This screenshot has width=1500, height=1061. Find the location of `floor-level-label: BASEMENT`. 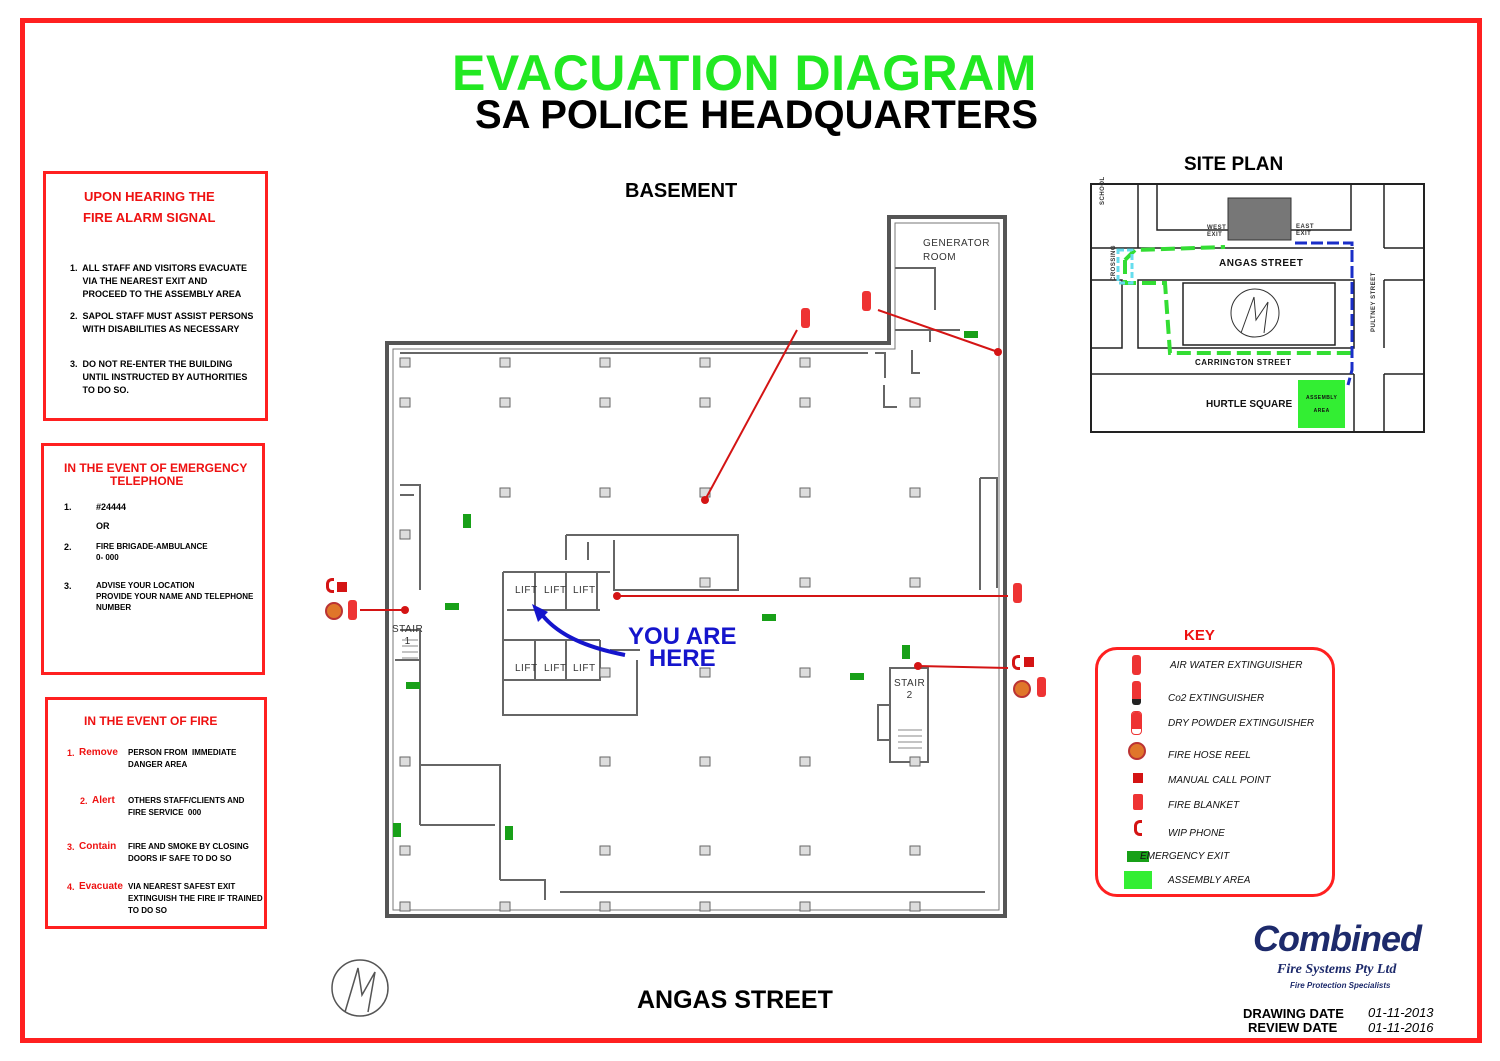

floor-level-label: BASEMENT is located at coordinates (681, 191).